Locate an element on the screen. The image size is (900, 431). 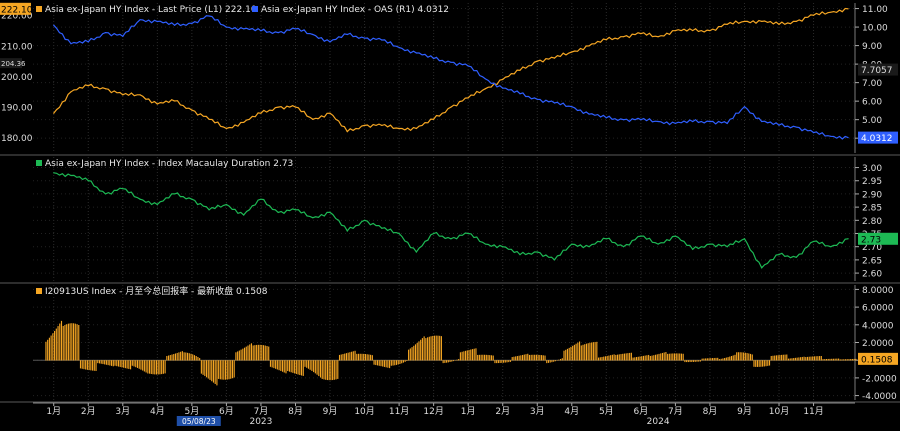
right-tick-label-2-3: 2.90 is located at coordinates (872, 195).